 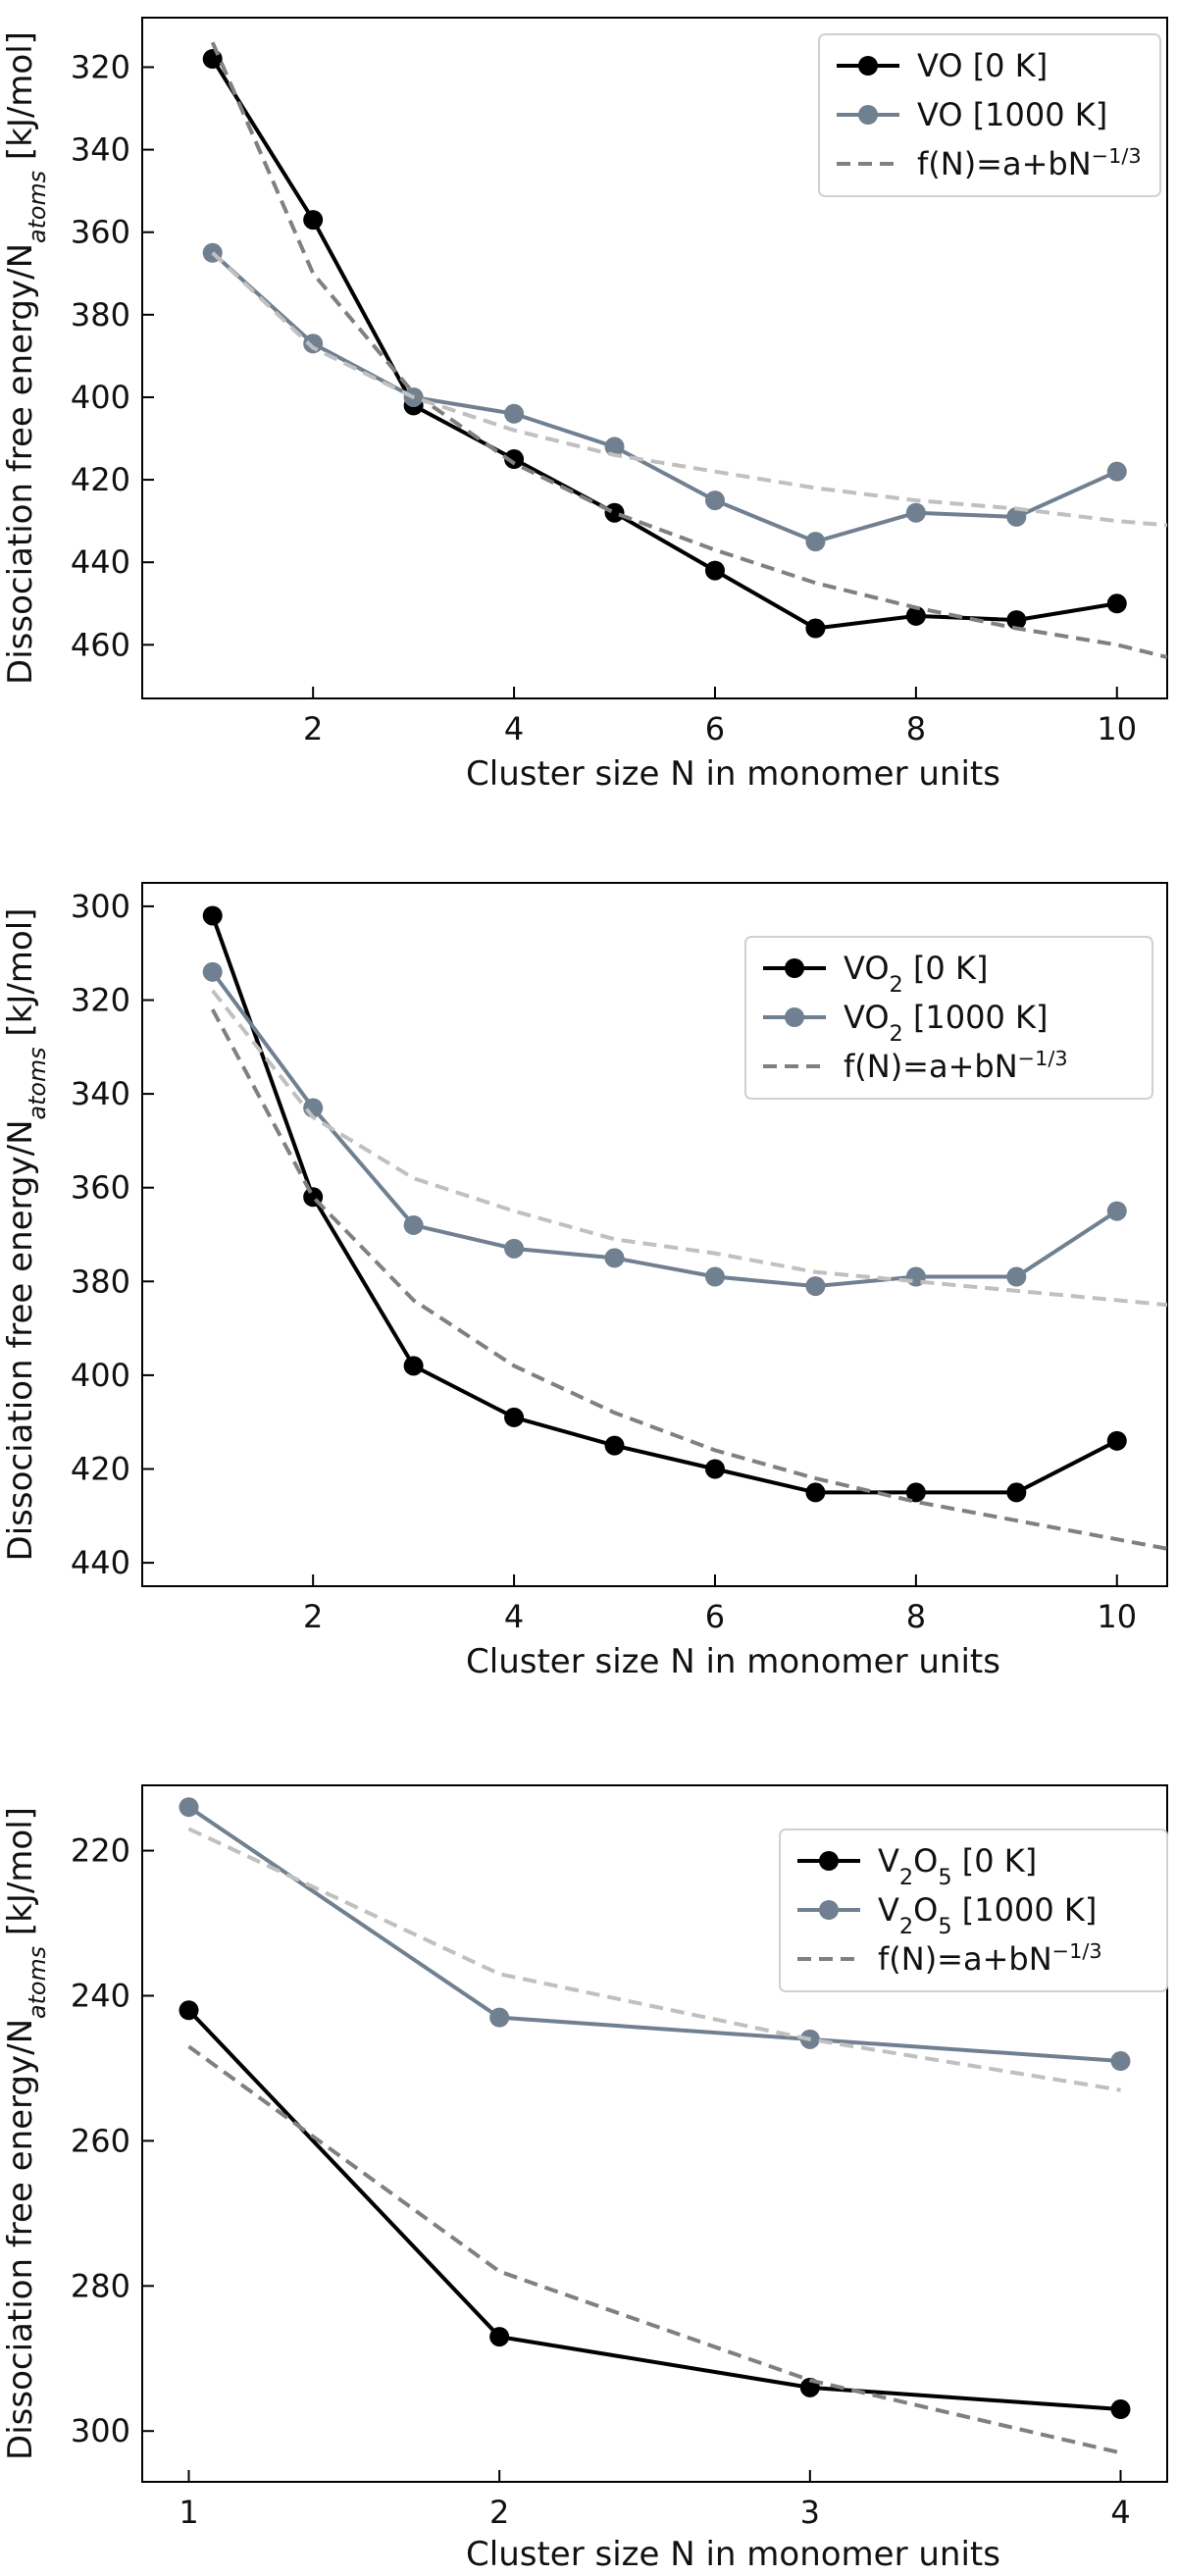 I want to click on x-tick-label: 3, so click(x=810, y=2512).